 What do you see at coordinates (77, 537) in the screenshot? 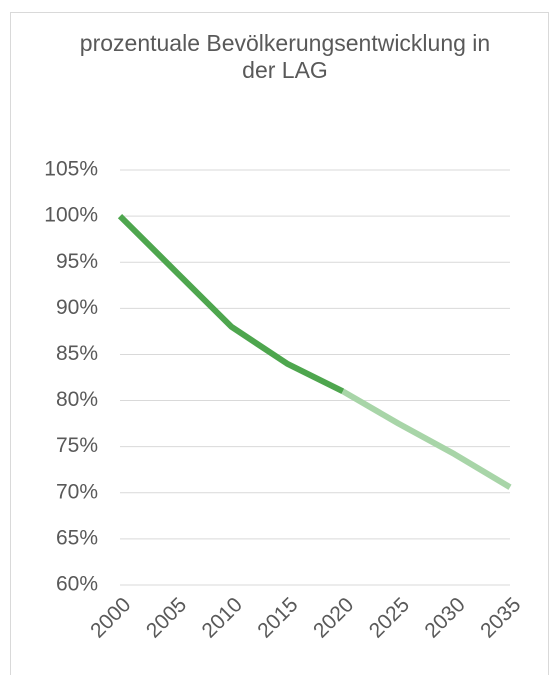
I see `y-tick-label: 65%` at bounding box center [77, 537].